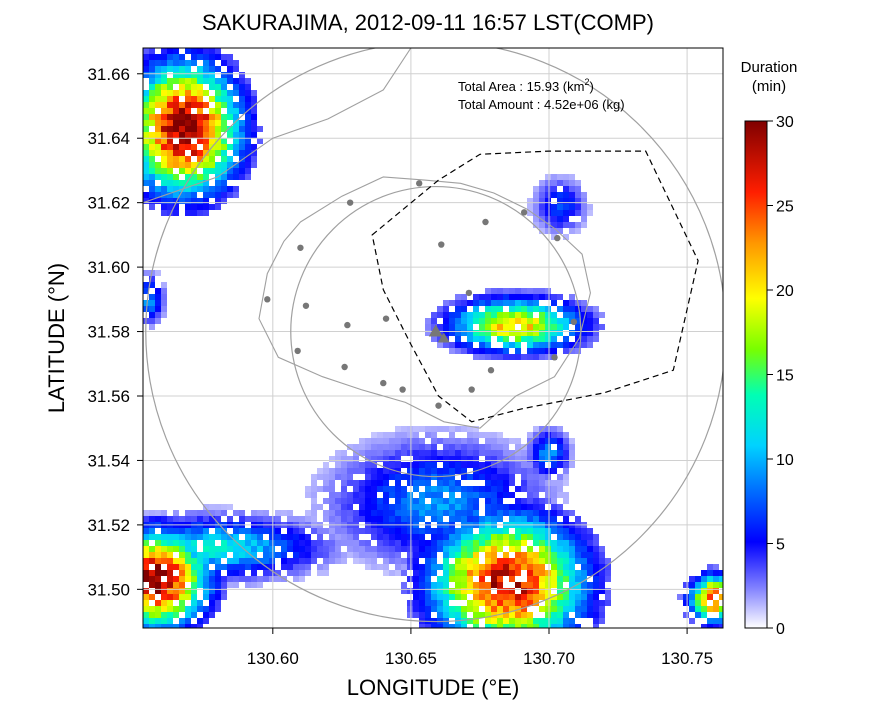  Describe the element at coordinates (108, 396) in the screenshot. I see `y-tick-label: 31.56` at that location.